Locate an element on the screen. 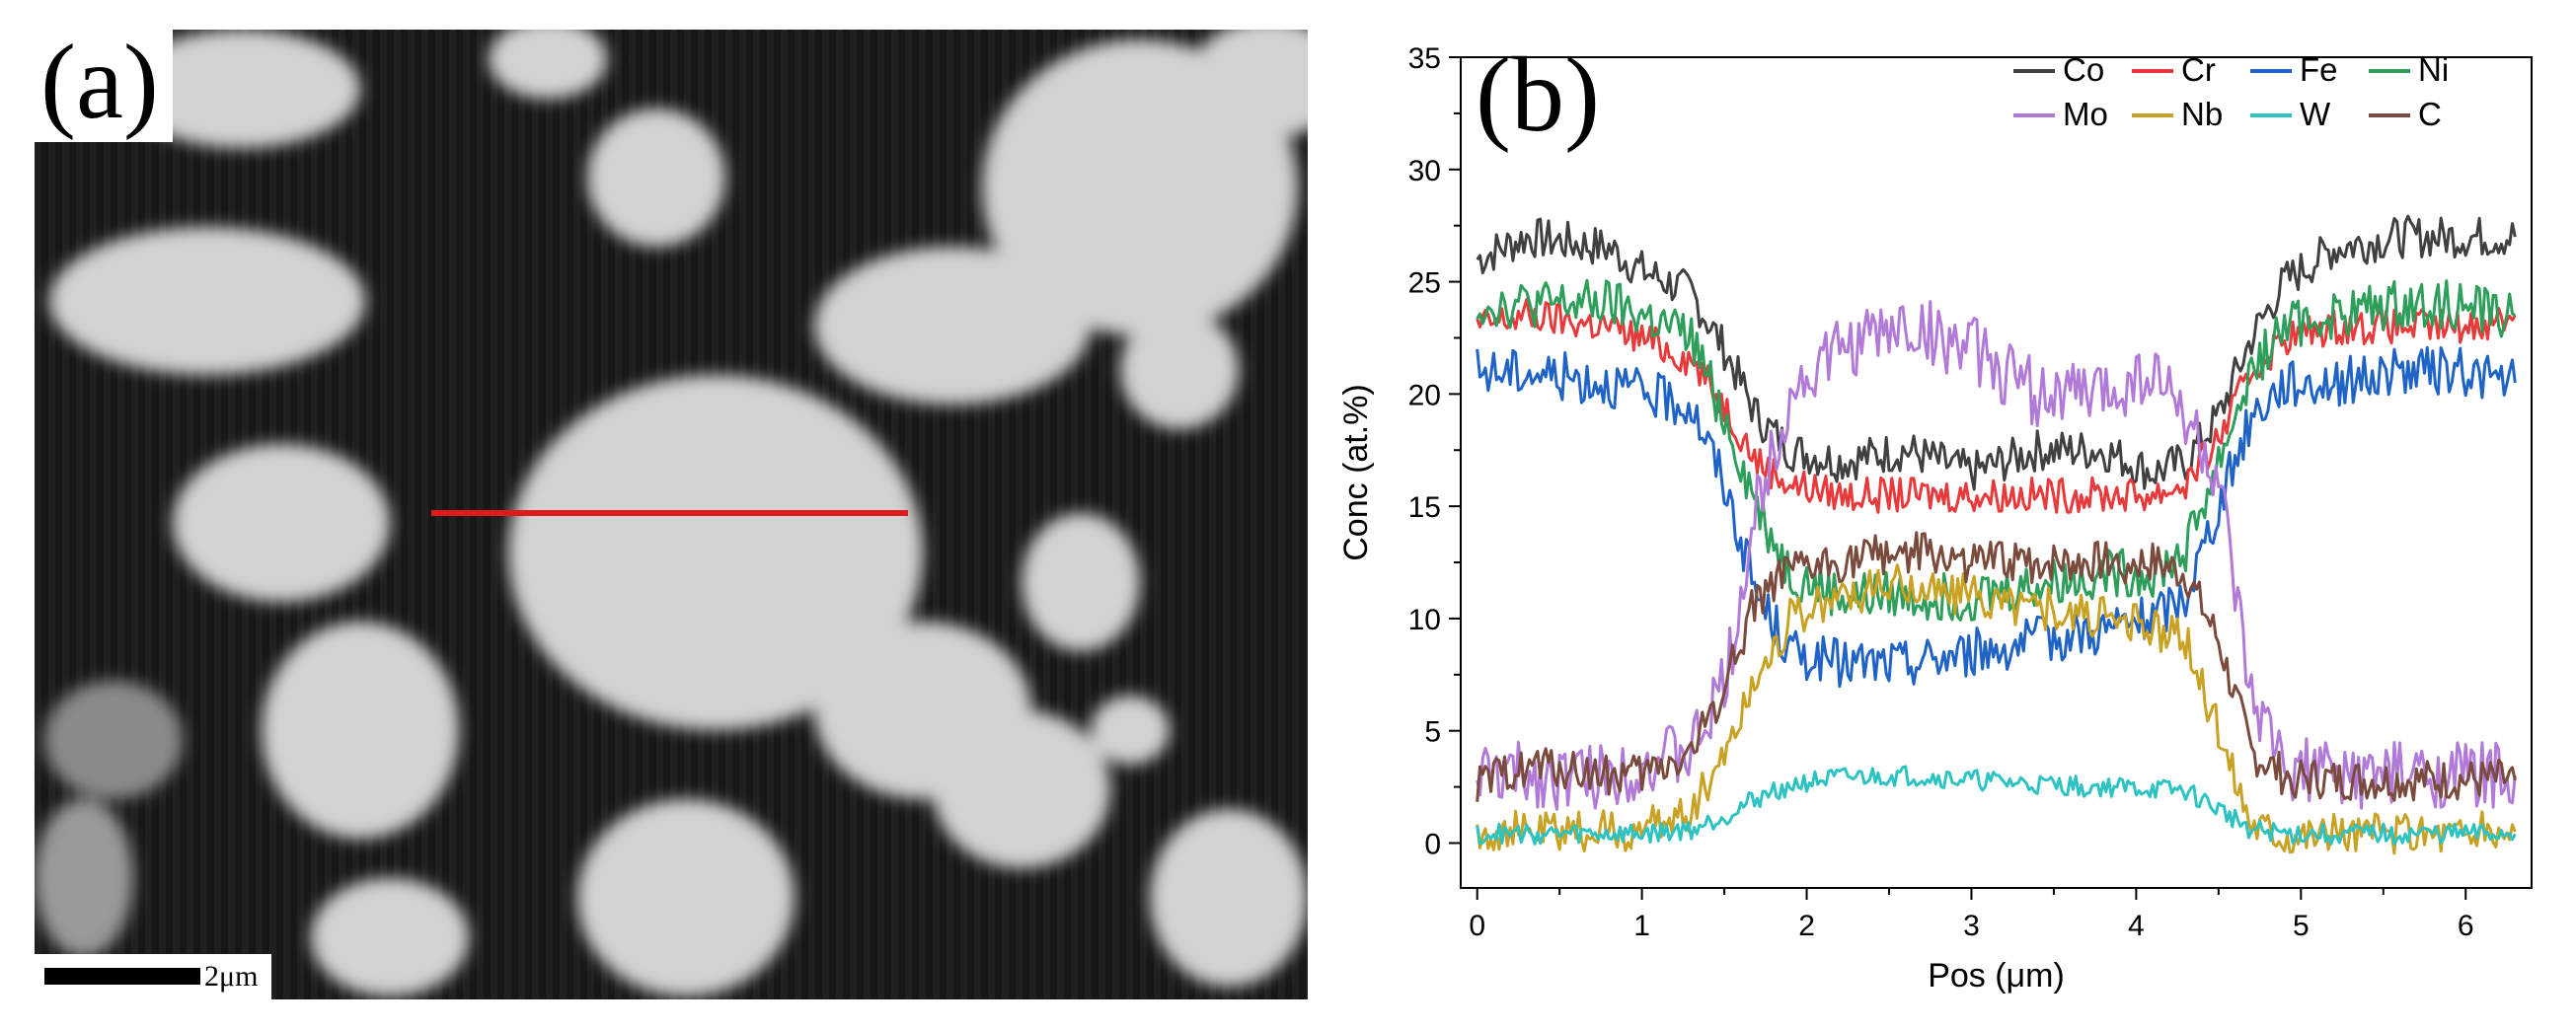 The image size is (2576, 1032). legend-label-ni: Ni is located at coordinates (2434, 69).